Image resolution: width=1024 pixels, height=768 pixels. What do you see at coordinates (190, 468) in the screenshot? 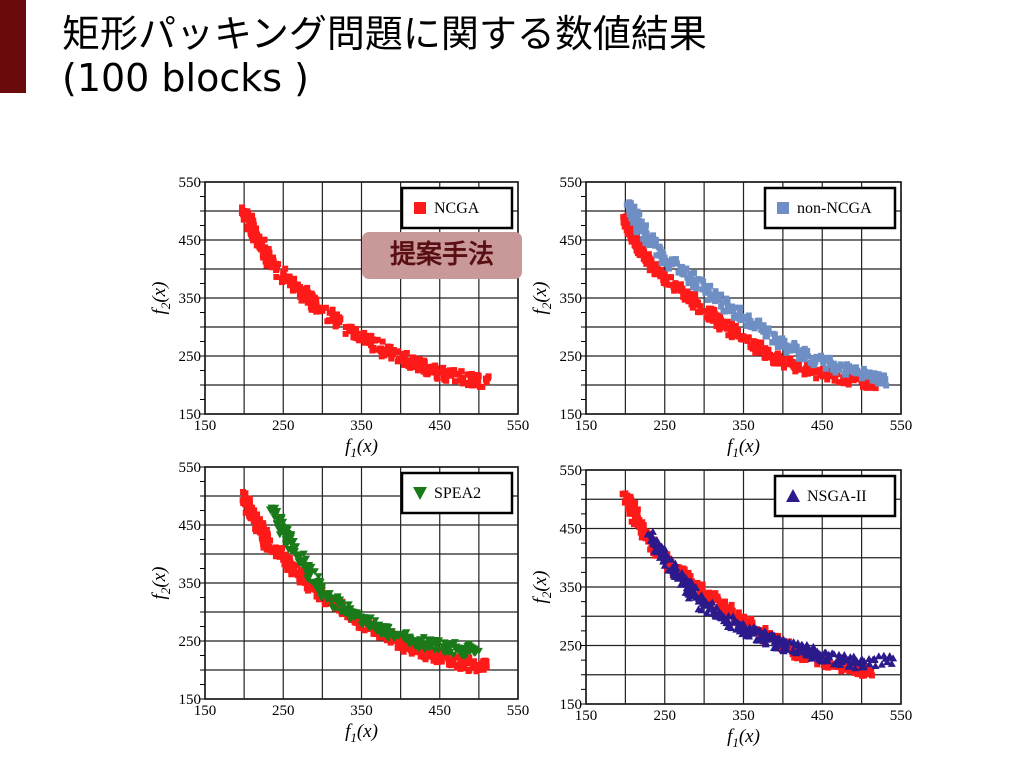
I see `y-tick-label: 550` at bounding box center [190, 468].